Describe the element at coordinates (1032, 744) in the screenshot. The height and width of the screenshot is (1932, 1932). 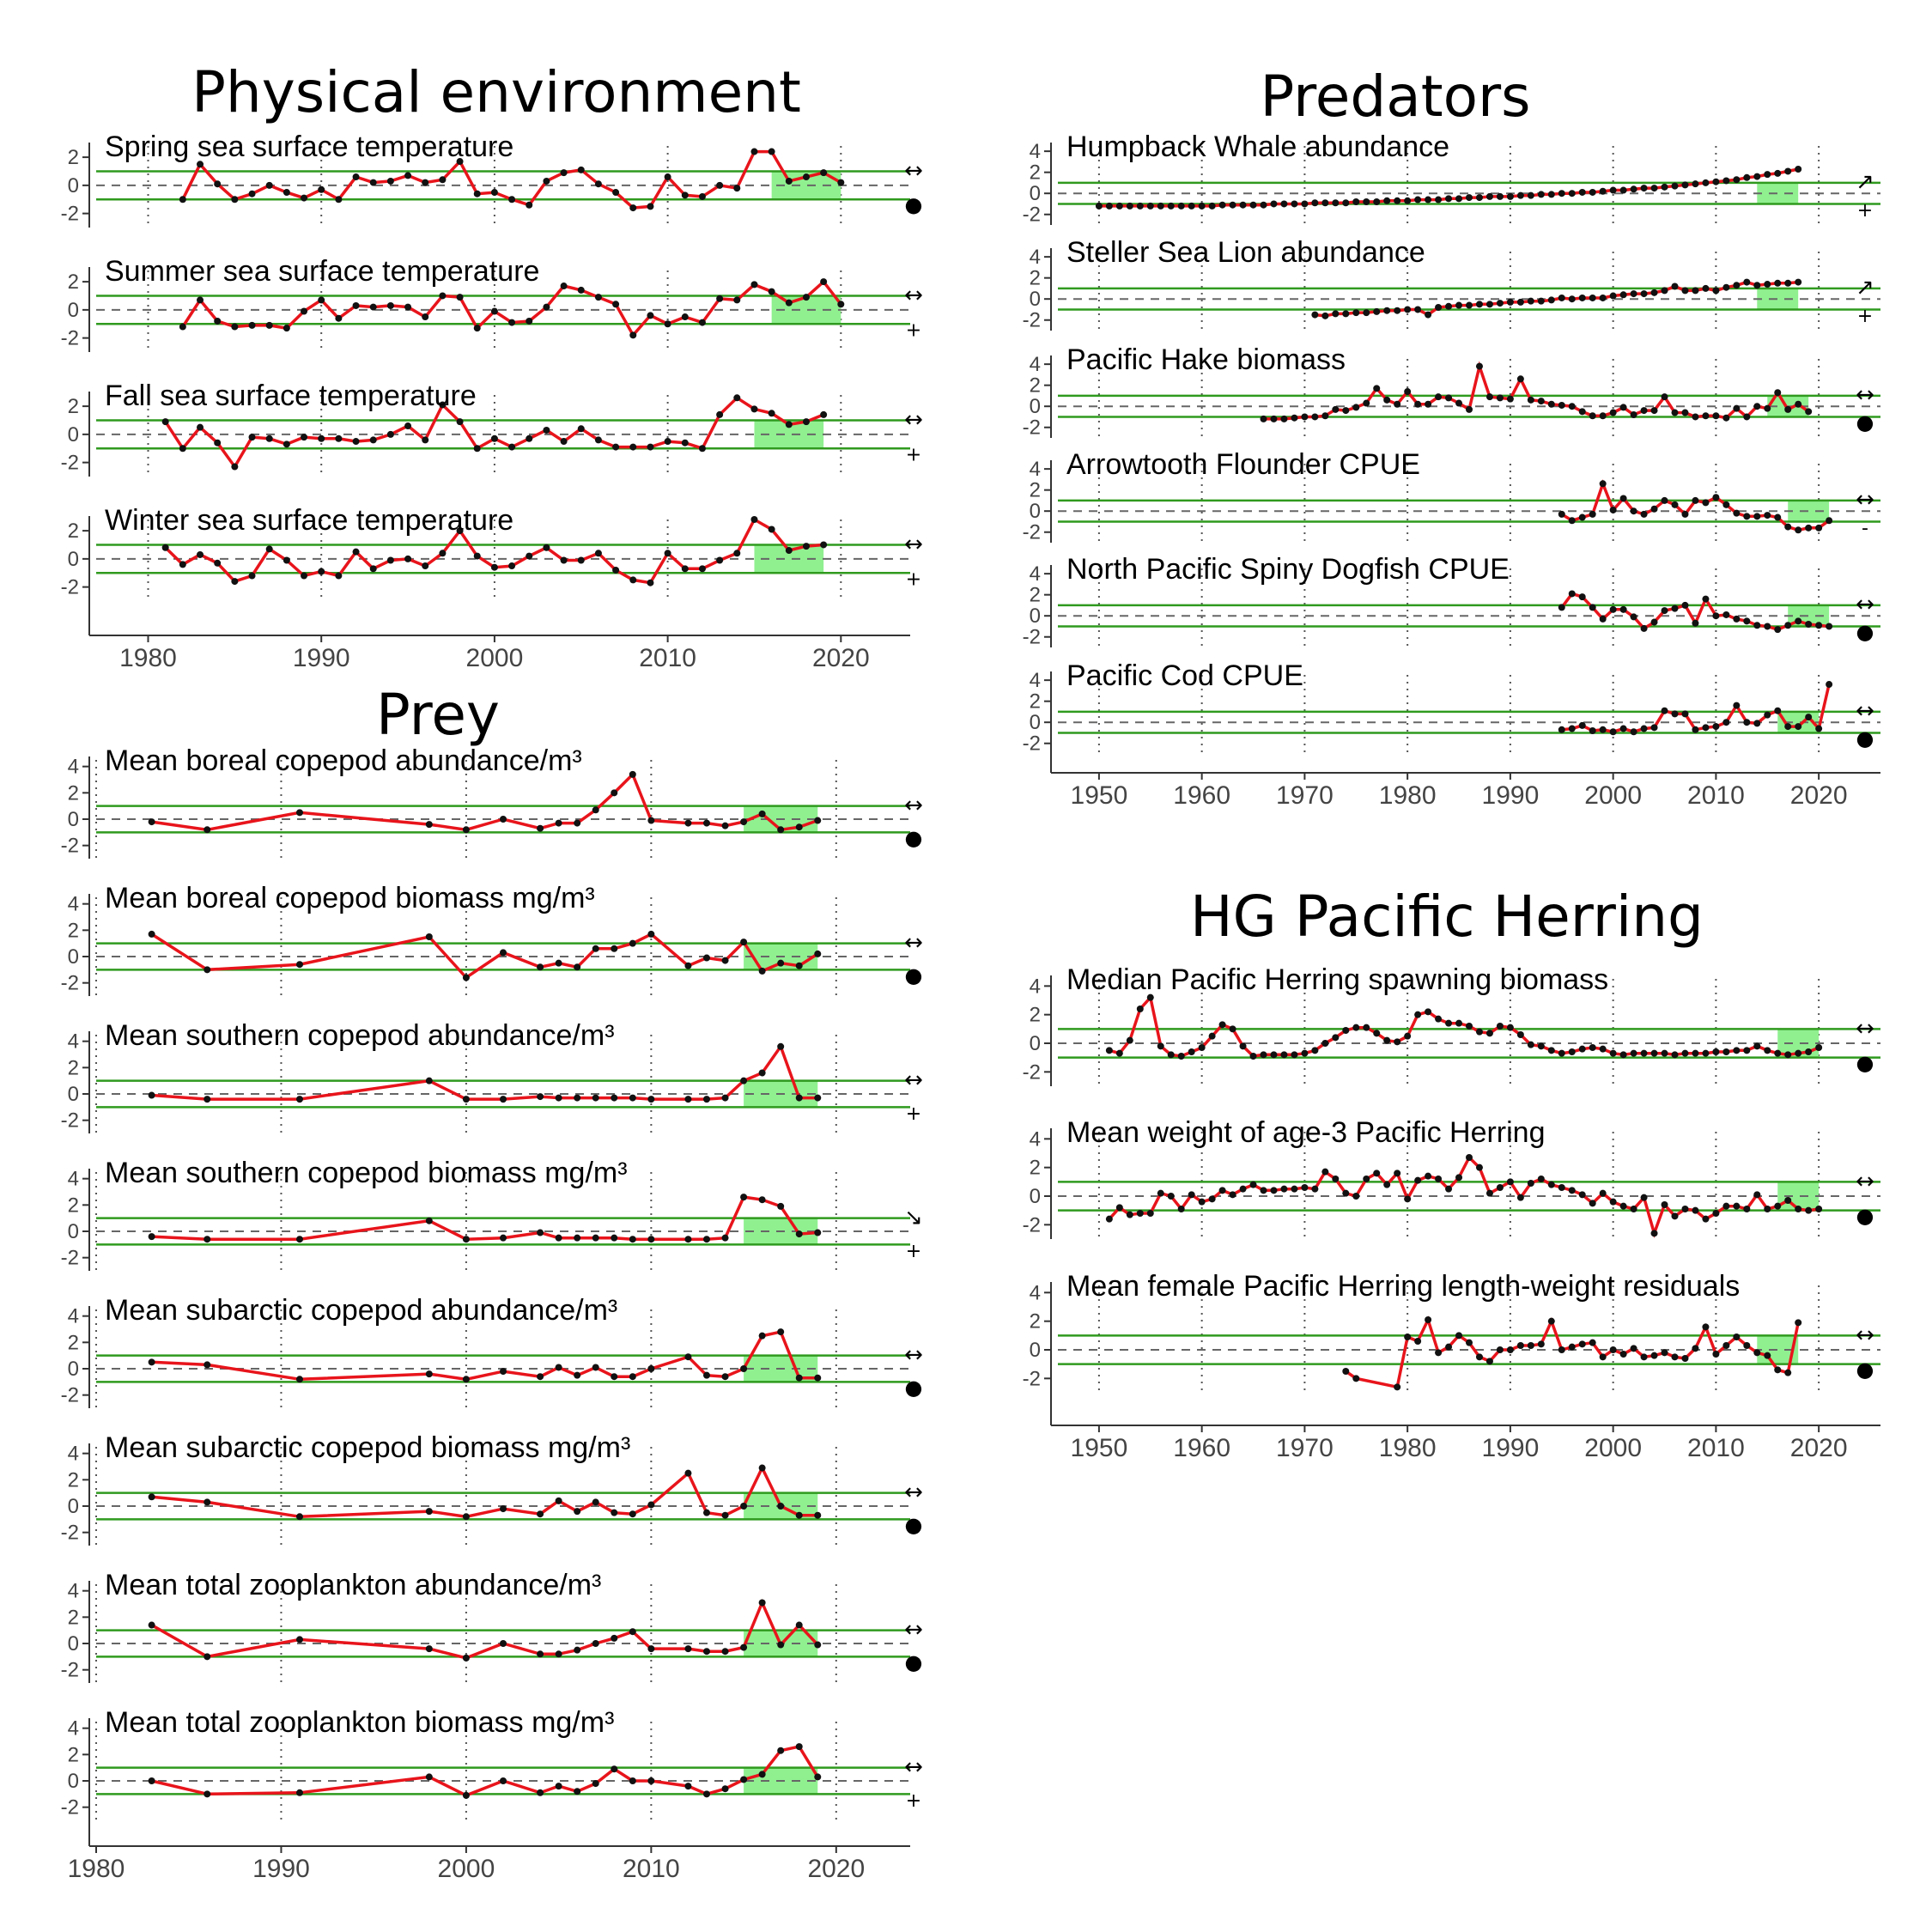
I see `y-tick-label: -2` at that location.